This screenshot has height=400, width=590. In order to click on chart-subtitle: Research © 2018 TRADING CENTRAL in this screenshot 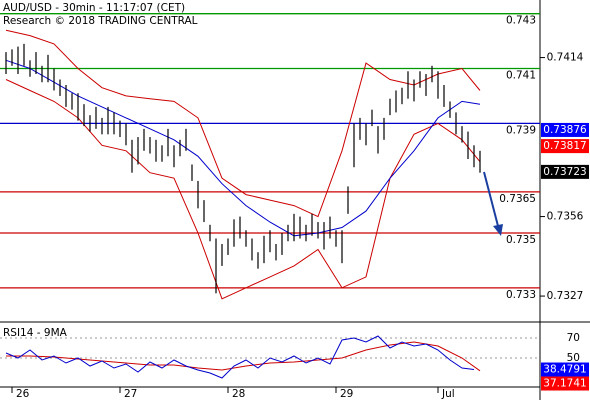, I will do `click(100, 21)`.